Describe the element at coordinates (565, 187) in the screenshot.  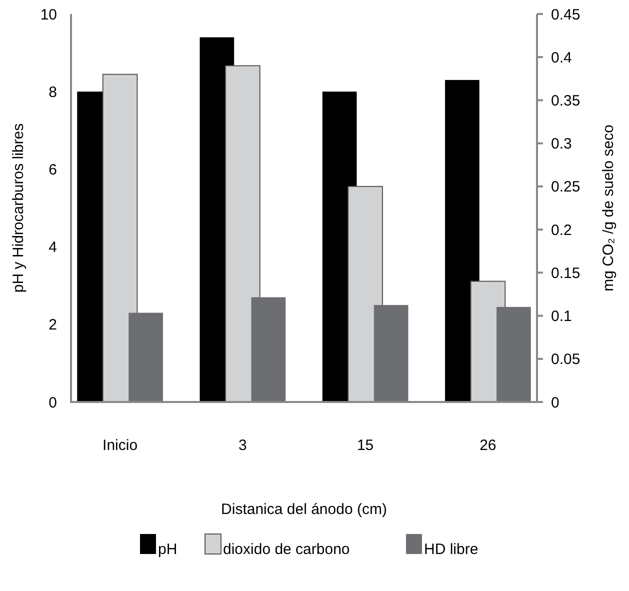
I see `y2-tick-label: 0.25` at that location.